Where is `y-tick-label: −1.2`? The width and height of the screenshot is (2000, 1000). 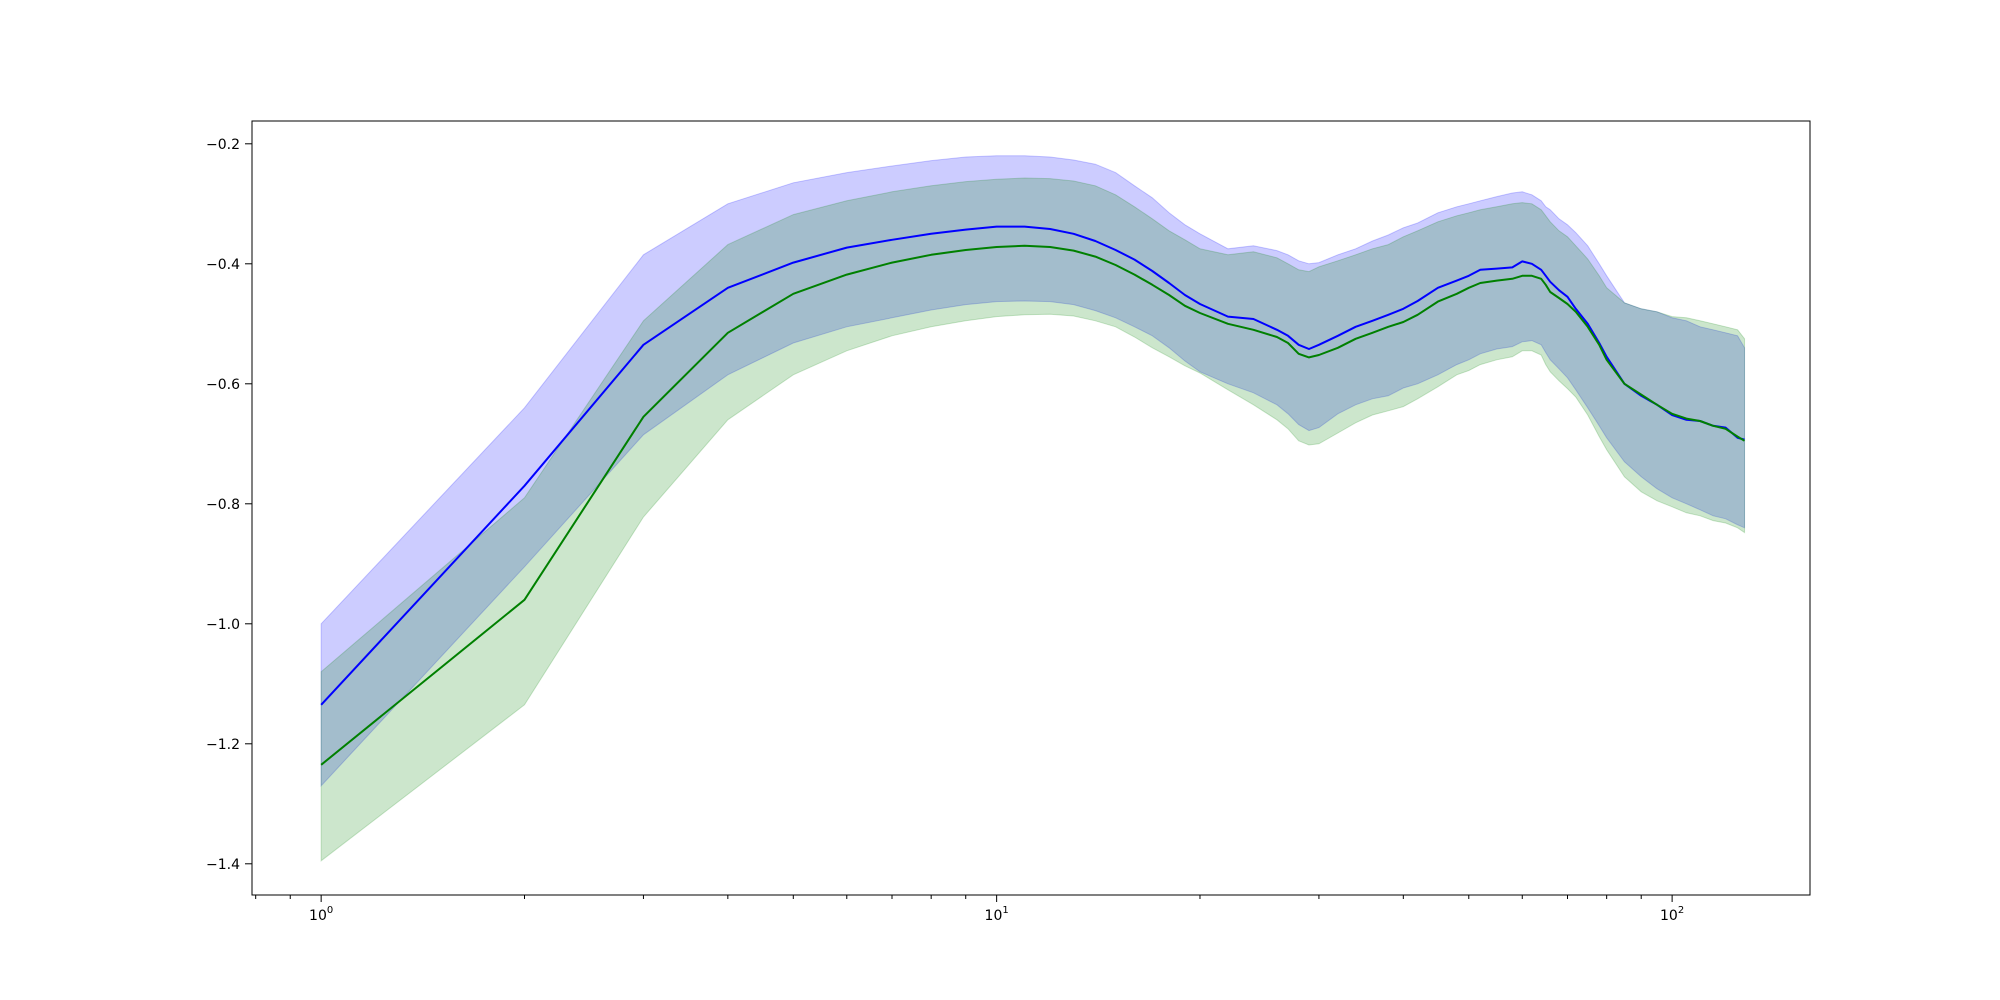 y-tick-label: −1.2 is located at coordinates (223, 745).